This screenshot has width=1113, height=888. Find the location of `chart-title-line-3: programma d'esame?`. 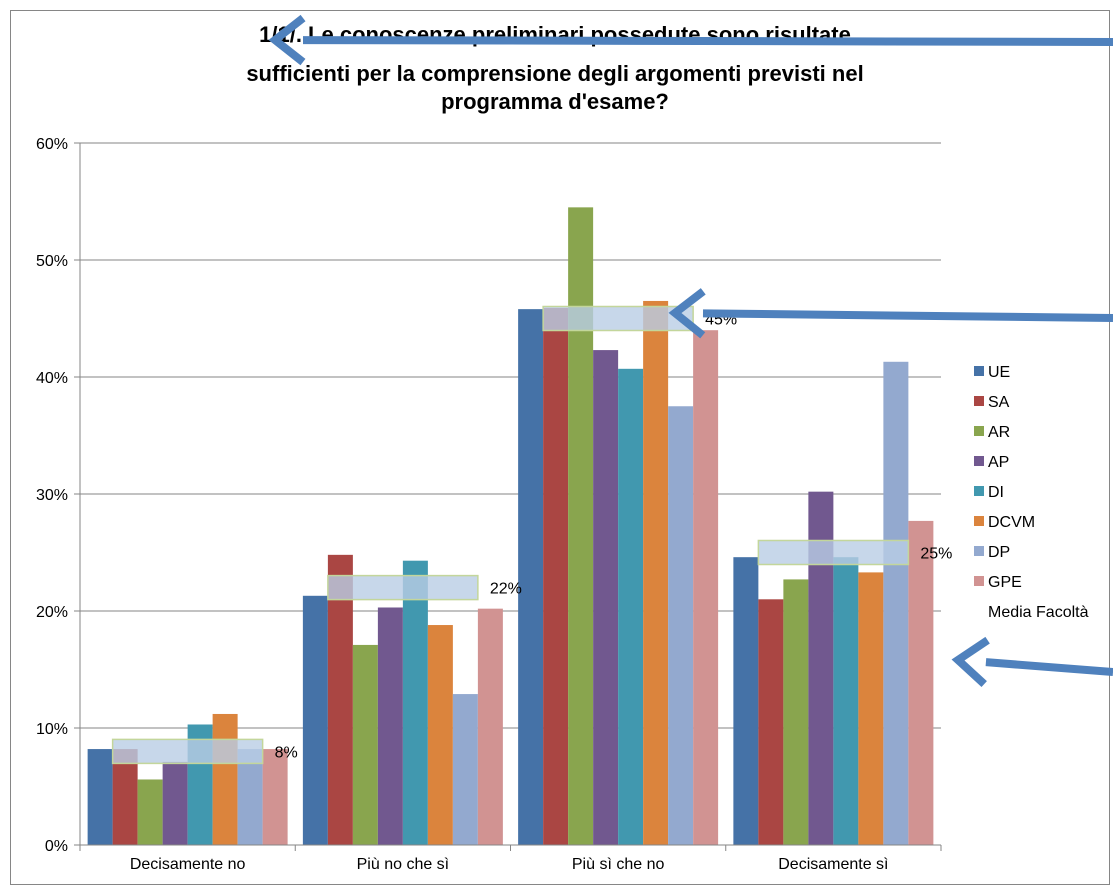

chart-title-line-3: programma d'esame? is located at coordinates (555, 101).